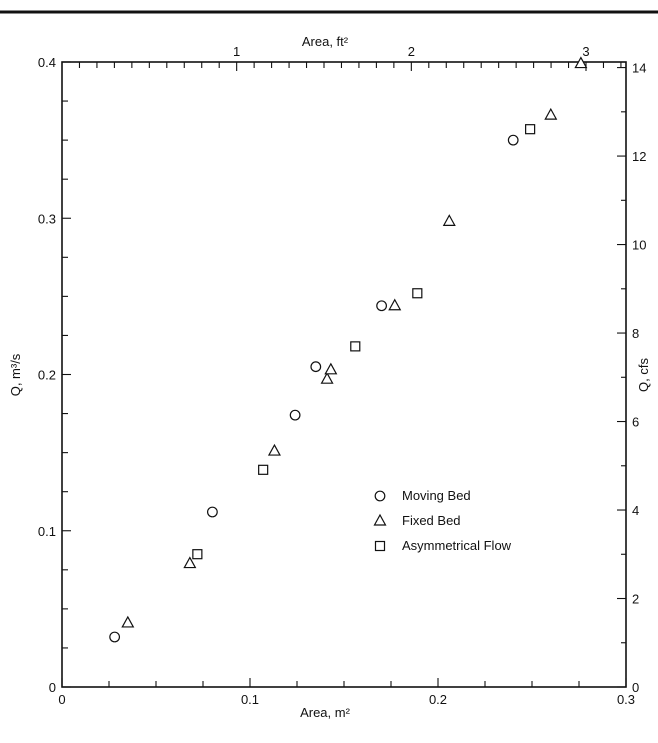  I want to click on y2-tick-label: 4, so click(635, 510).